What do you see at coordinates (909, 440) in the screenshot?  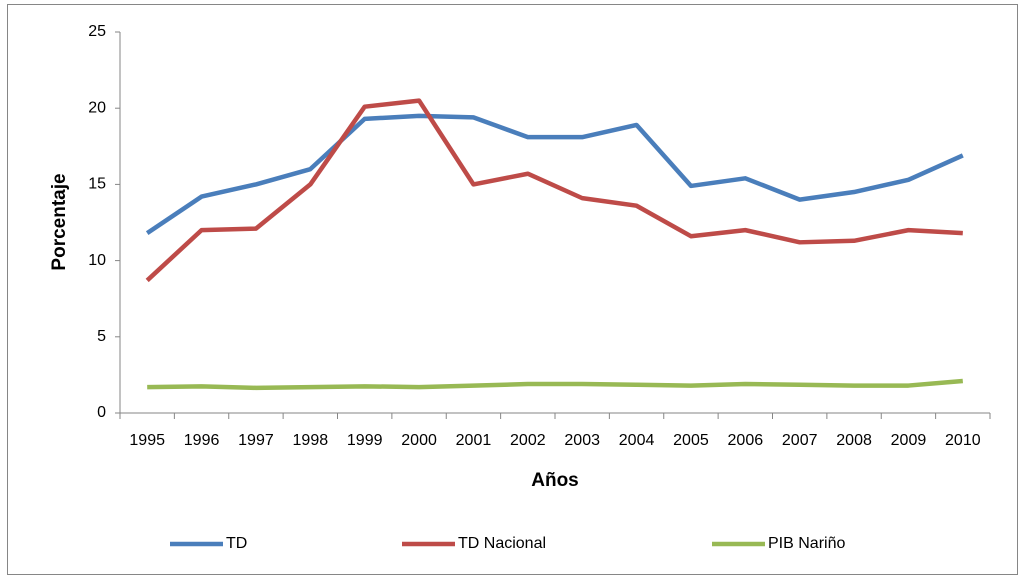 I see `x-tick-label: 2009` at bounding box center [909, 440].